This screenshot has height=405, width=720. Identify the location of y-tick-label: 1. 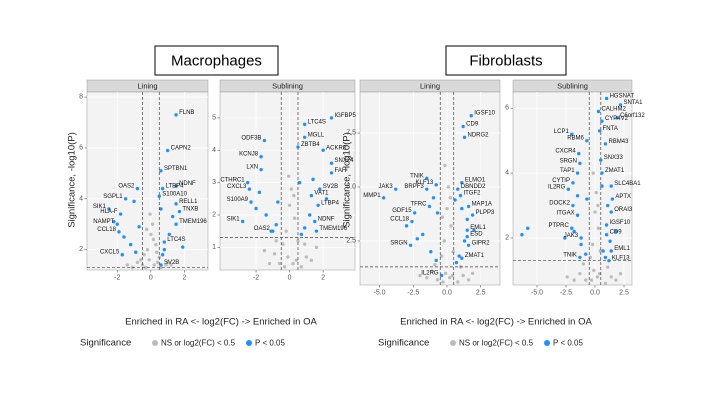
(214, 247).